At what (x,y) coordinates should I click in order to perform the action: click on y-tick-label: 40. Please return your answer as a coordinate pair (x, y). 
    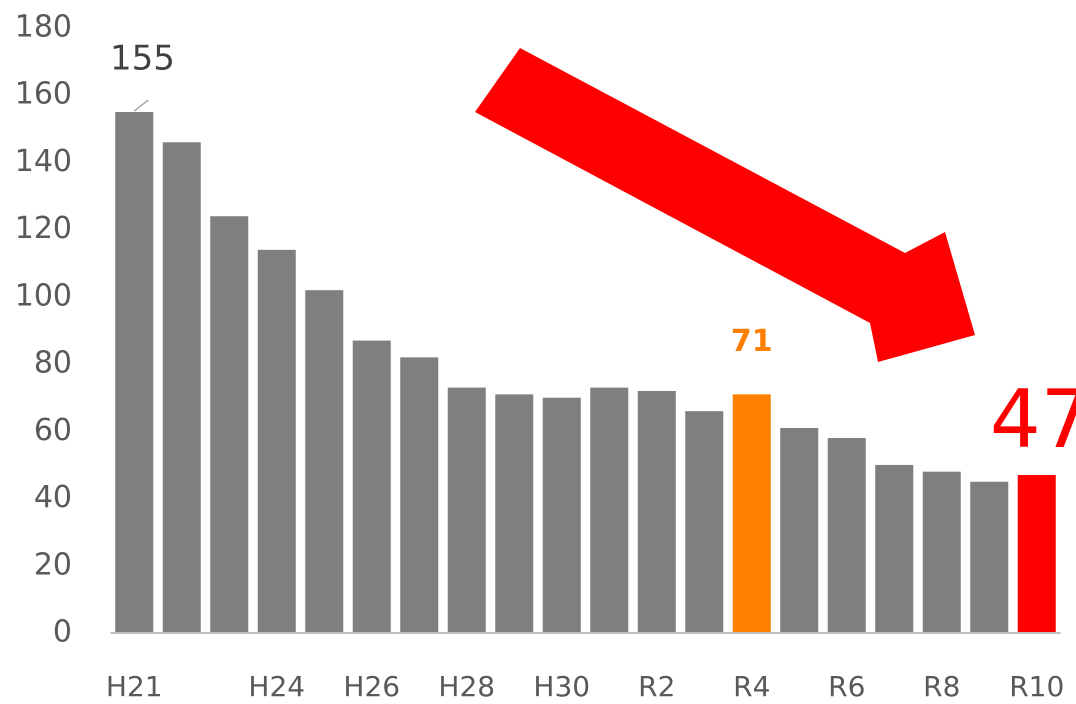
    Looking at the image, I should click on (53, 497).